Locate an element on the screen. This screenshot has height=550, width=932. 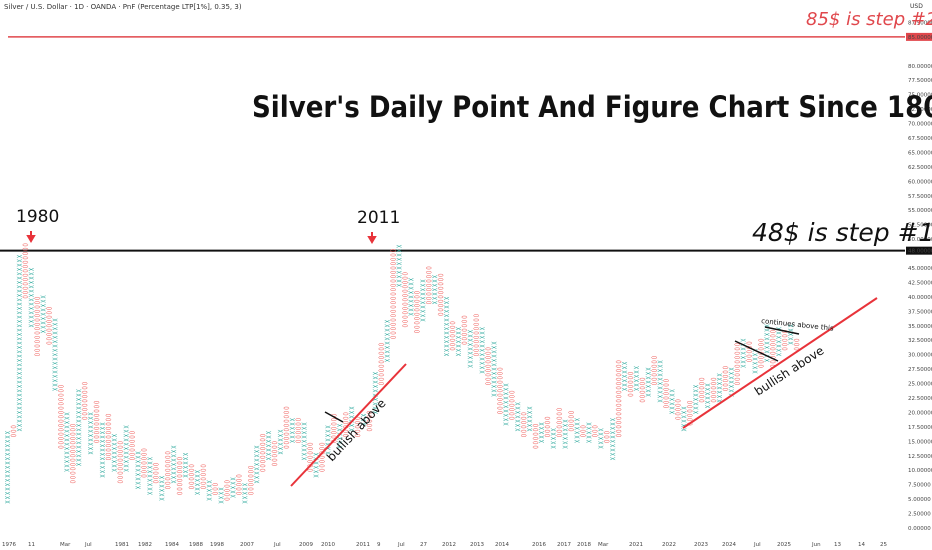
y-tick-label: 20.00000 is located at coordinates (920, 413).